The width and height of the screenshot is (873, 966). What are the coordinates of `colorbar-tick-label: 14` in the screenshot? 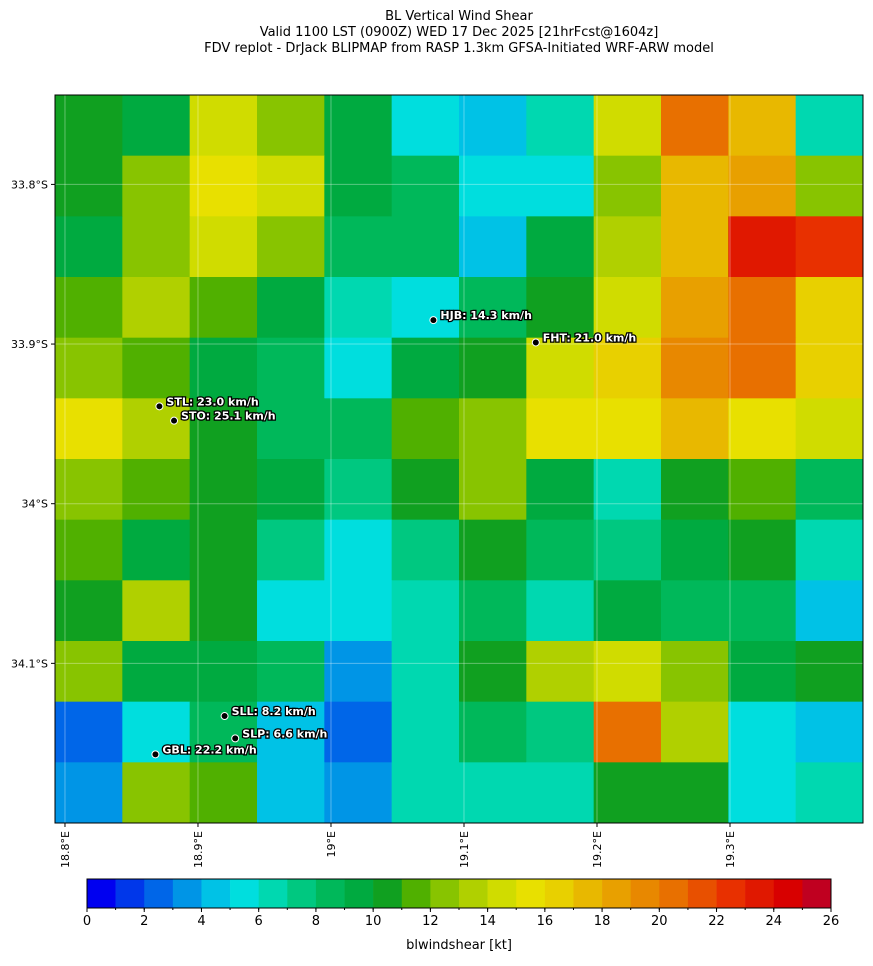 It's located at (487, 921).